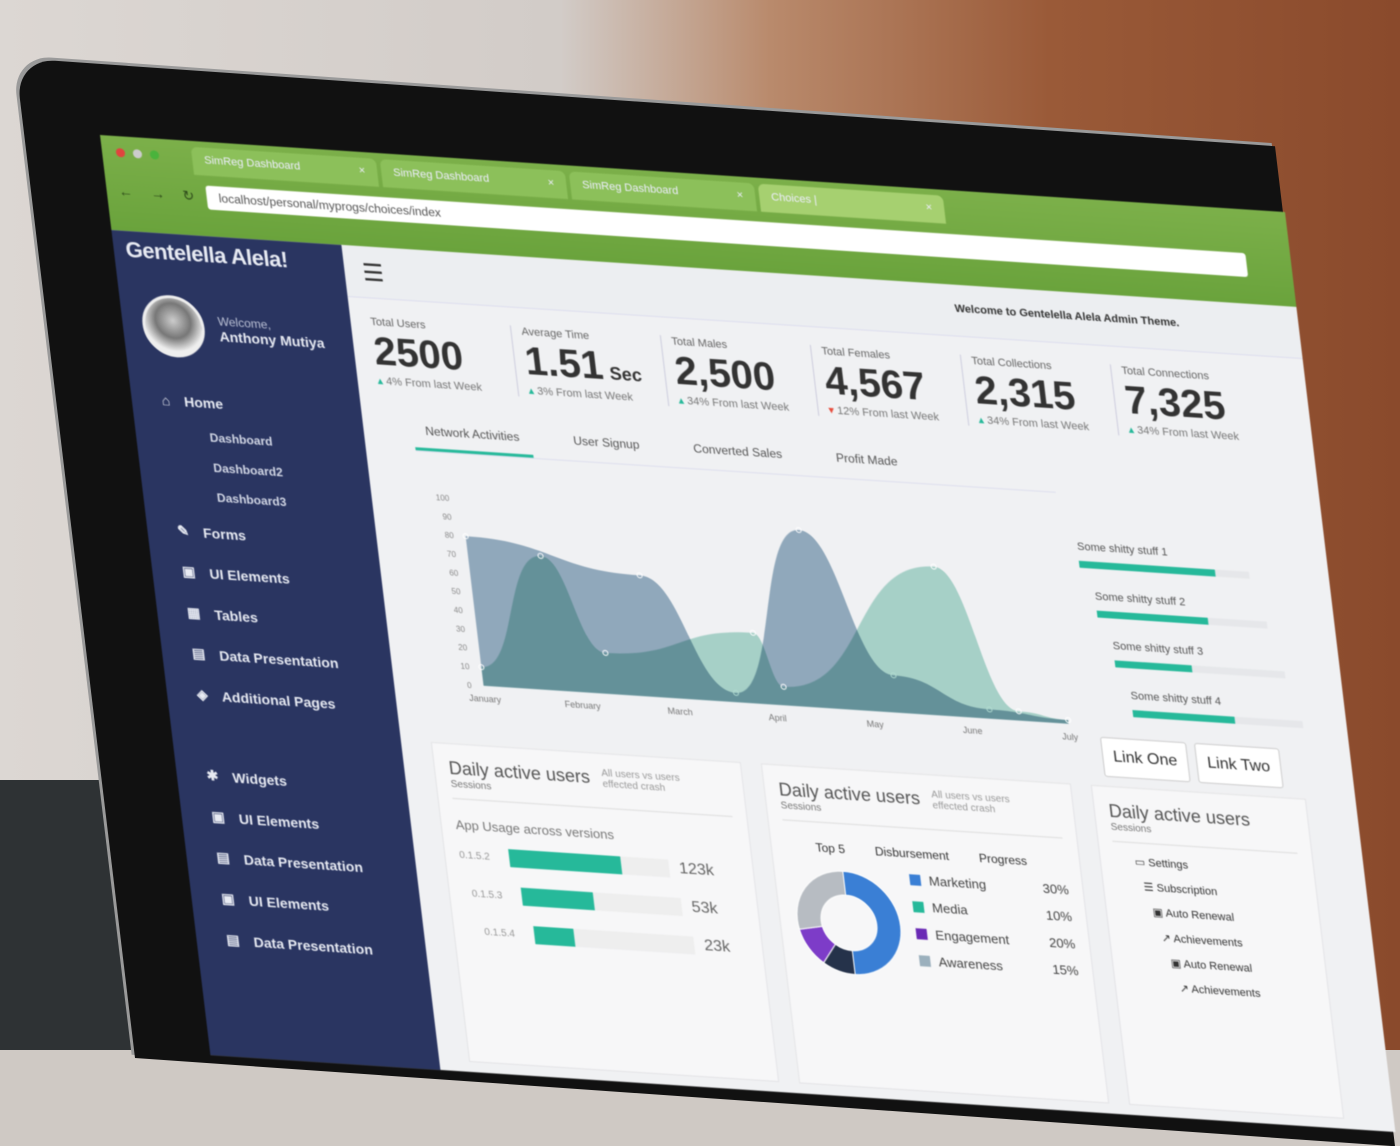 The image size is (1400, 1146). What do you see at coordinates (202, 694) in the screenshot?
I see `layers-icon: ◈` at bounding box center [202, 694].